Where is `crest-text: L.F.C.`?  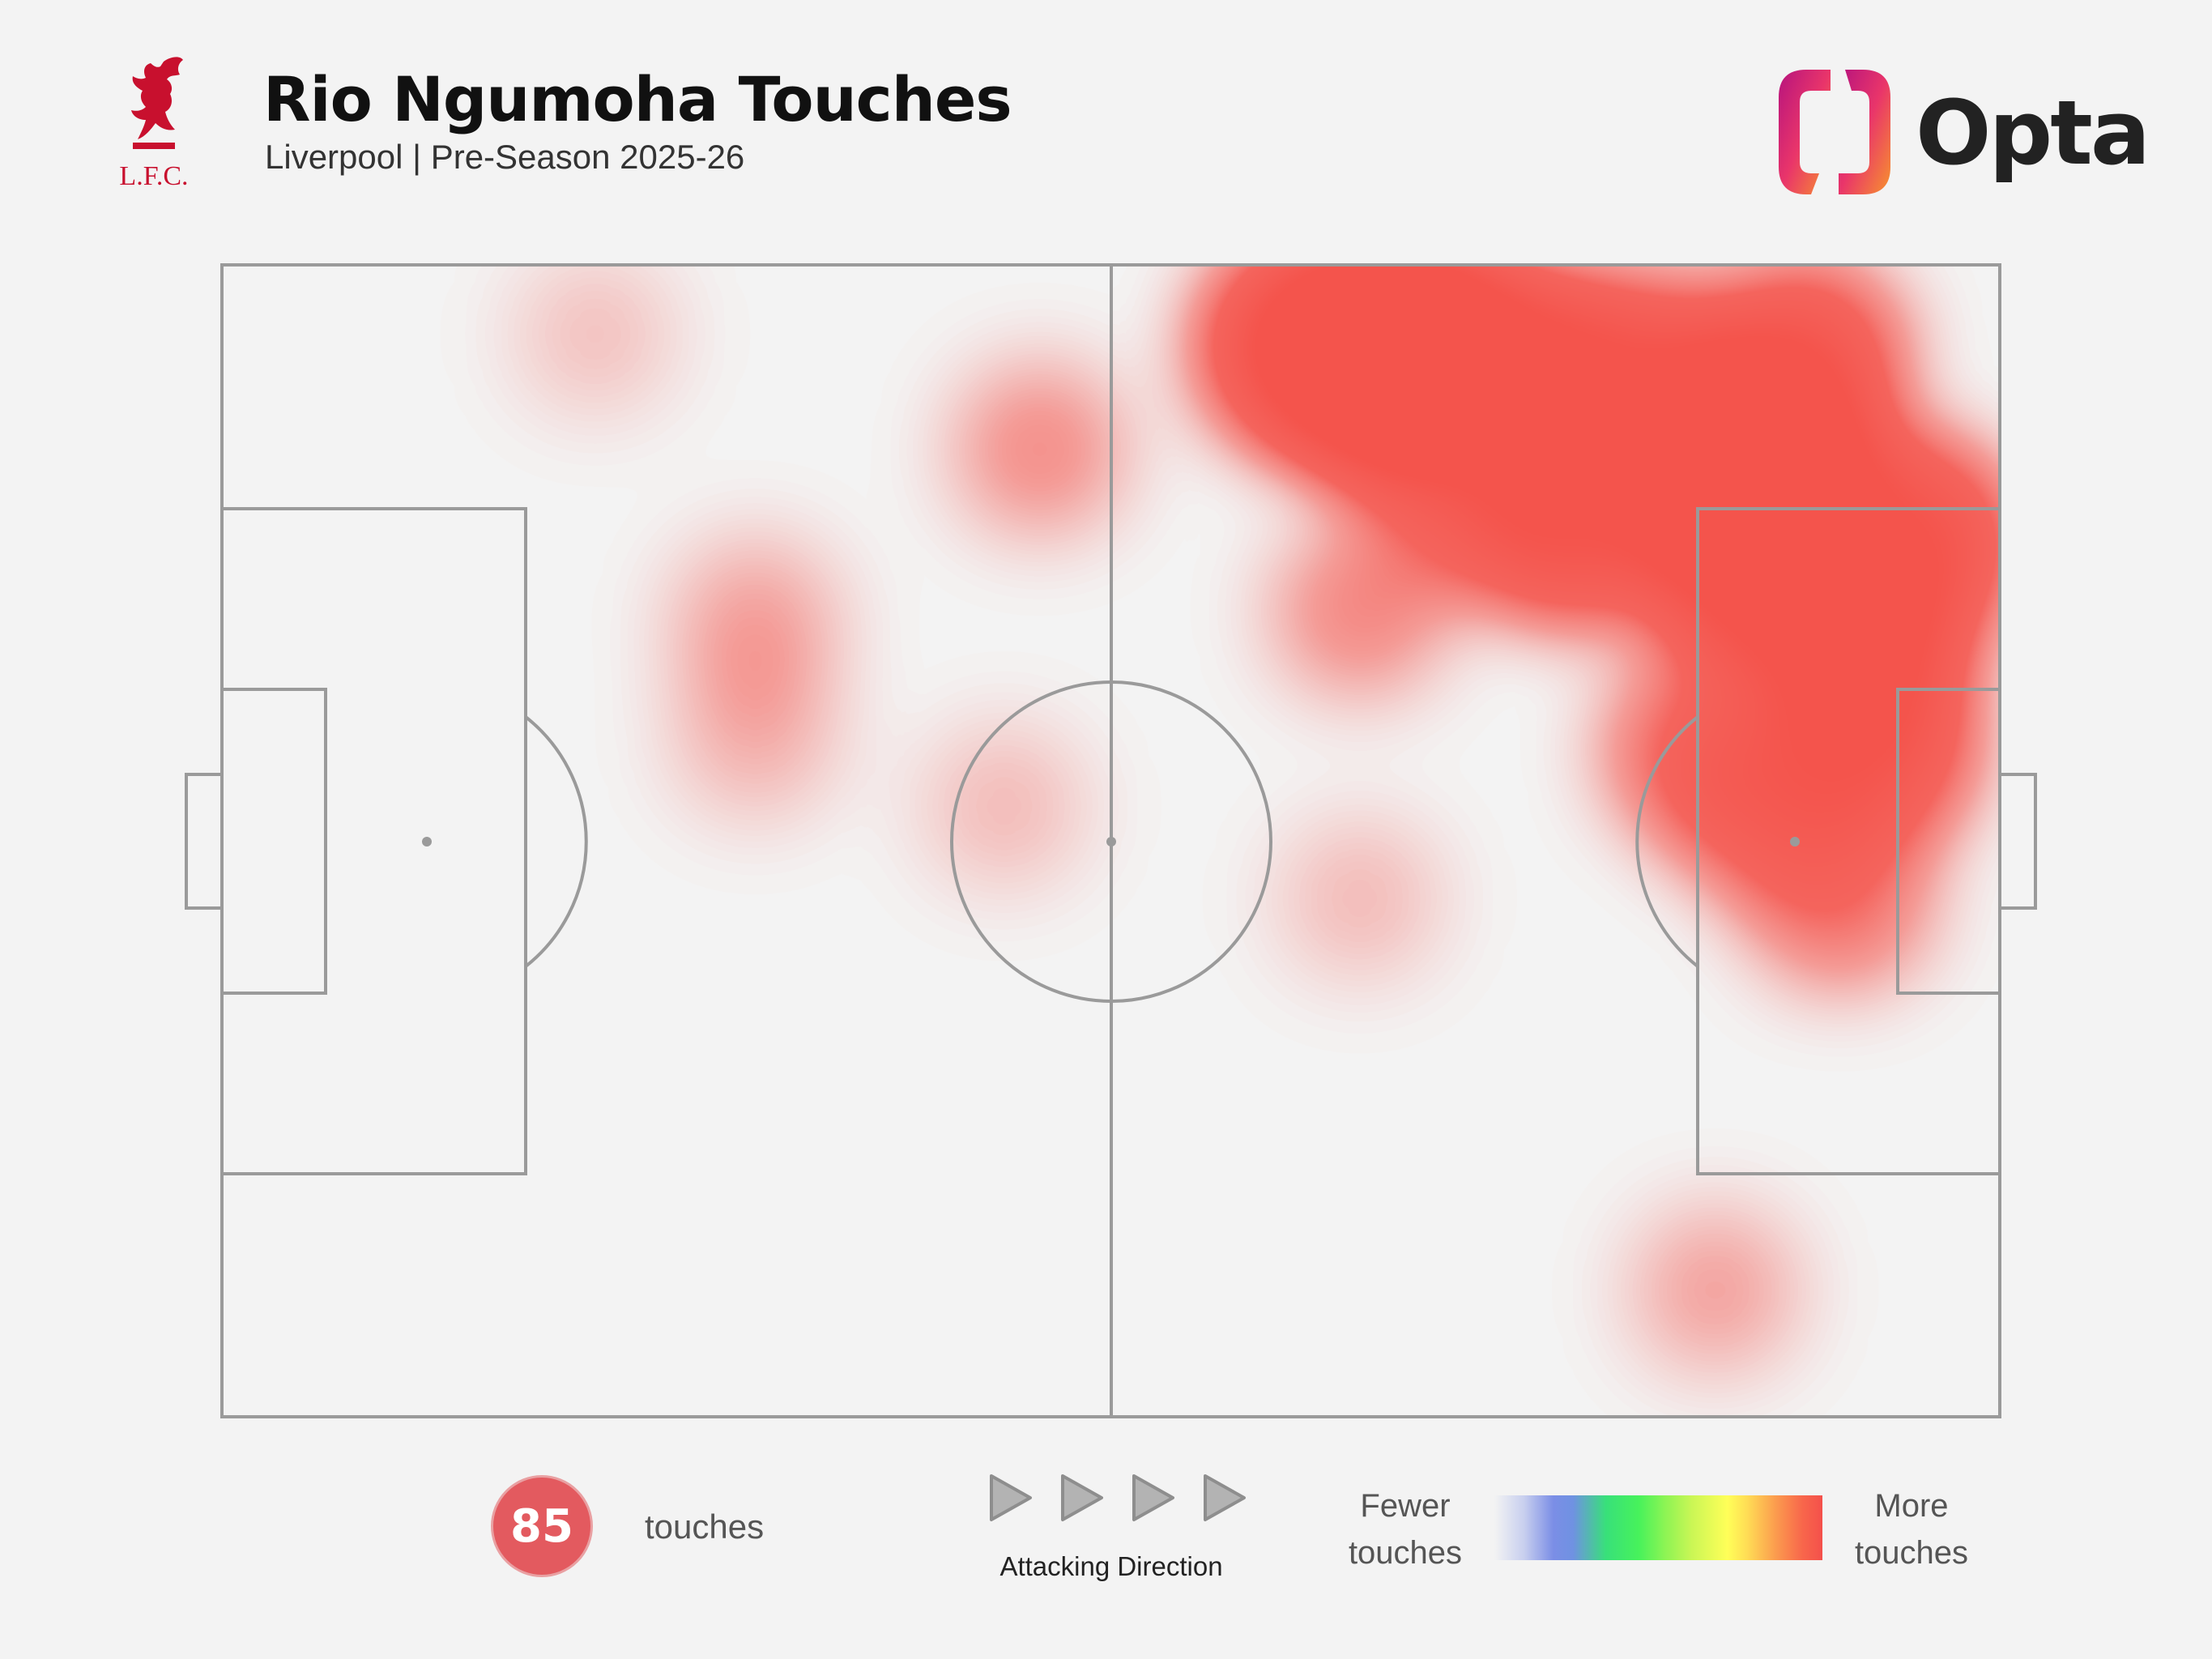 crest-text: L.F.C. is located at coordinates (153, 176).